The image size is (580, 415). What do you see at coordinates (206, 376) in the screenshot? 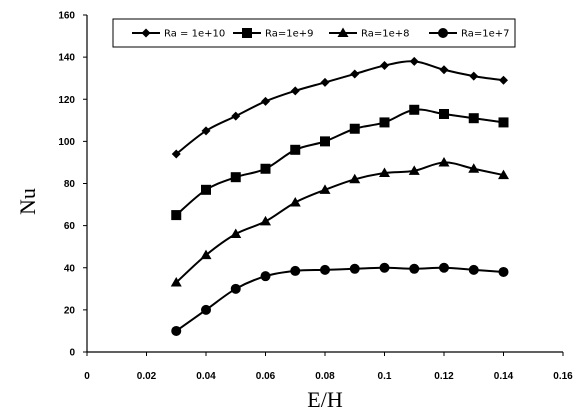
I see `x-tick-label: 0.04` at bounding box center [206, 376].